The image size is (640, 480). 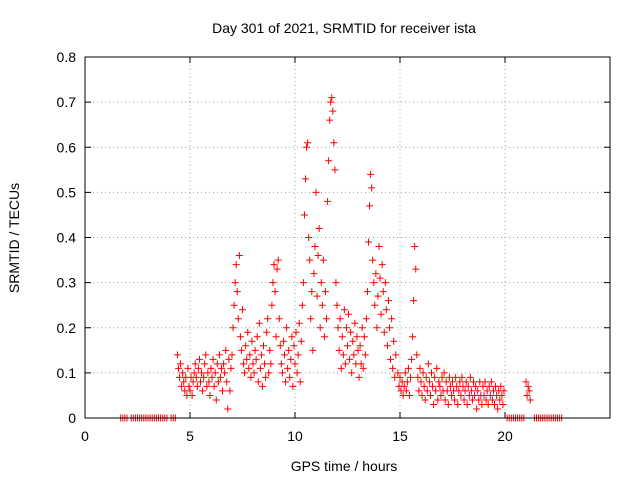 What do you see at coordinates (67, 57) in the screenshot?
I see `y-tick-label: 0.8` at bounding box center [67, 57].